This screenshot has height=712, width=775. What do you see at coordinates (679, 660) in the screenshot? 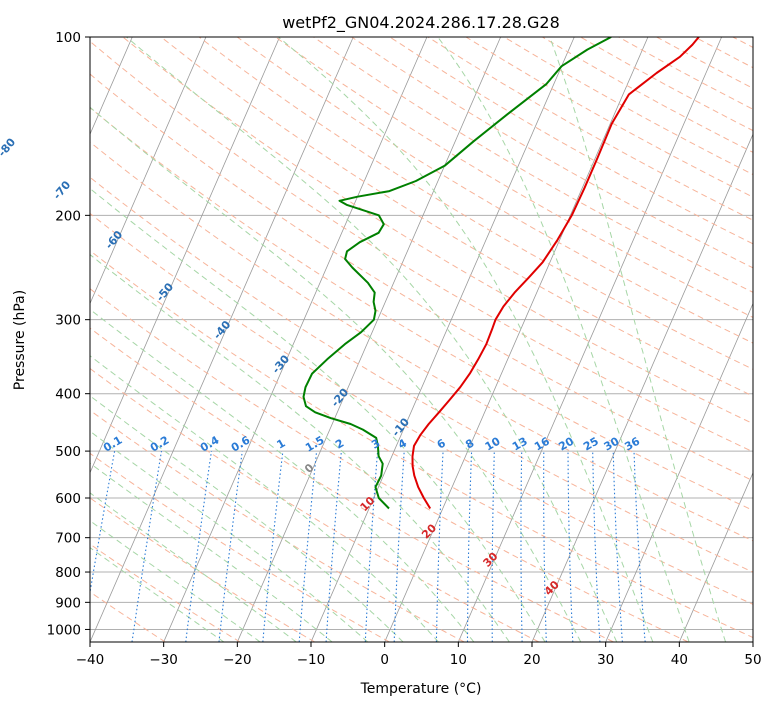
I see `x-tick-label: 40` at bounding box center [679, 660].